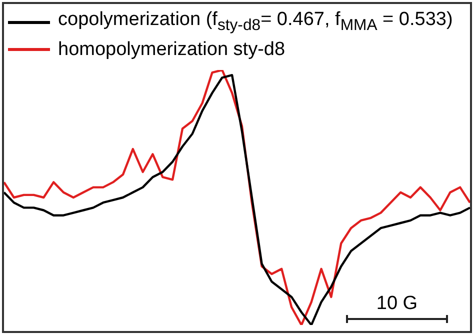 The image size is (474, 335). What do you see at coordinates (172, 50) in the screenshot?
I see `legend-label: homopolymerization sty-d8` at bounding box center [172, 50].